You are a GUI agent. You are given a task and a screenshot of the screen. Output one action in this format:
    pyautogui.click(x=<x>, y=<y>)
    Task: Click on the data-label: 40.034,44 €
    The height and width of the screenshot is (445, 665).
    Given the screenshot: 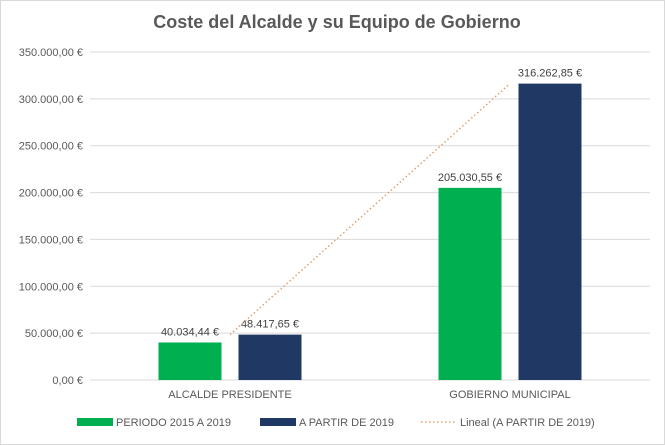 What is the action you would take?
    pyautogui.click(x=190, y=332)
    